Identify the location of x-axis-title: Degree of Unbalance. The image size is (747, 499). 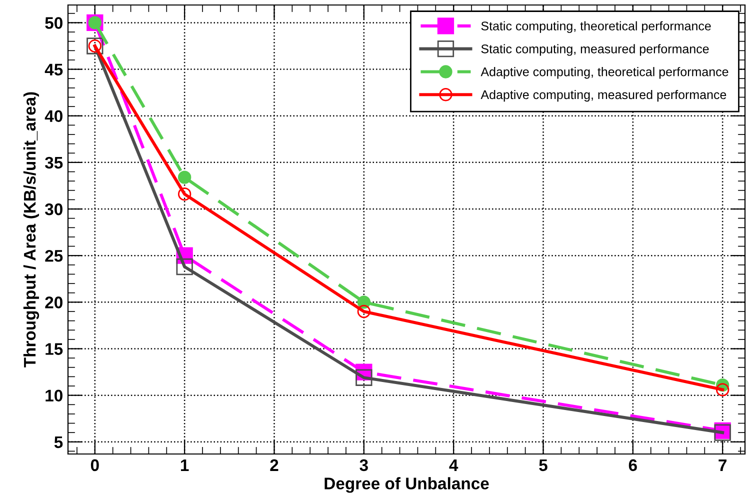
(406, 485).